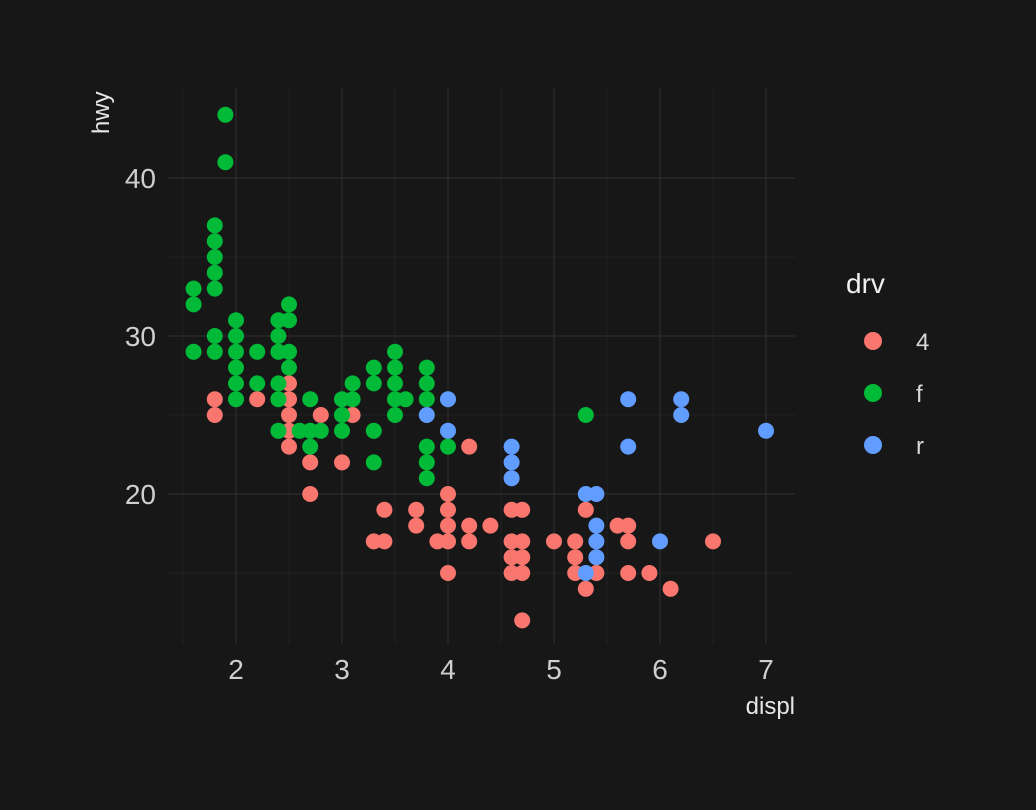  What do you see at coordinates (554, 669) in the screenshot?
I see `x-tick-label: 5` at bounding box center [554, 669].